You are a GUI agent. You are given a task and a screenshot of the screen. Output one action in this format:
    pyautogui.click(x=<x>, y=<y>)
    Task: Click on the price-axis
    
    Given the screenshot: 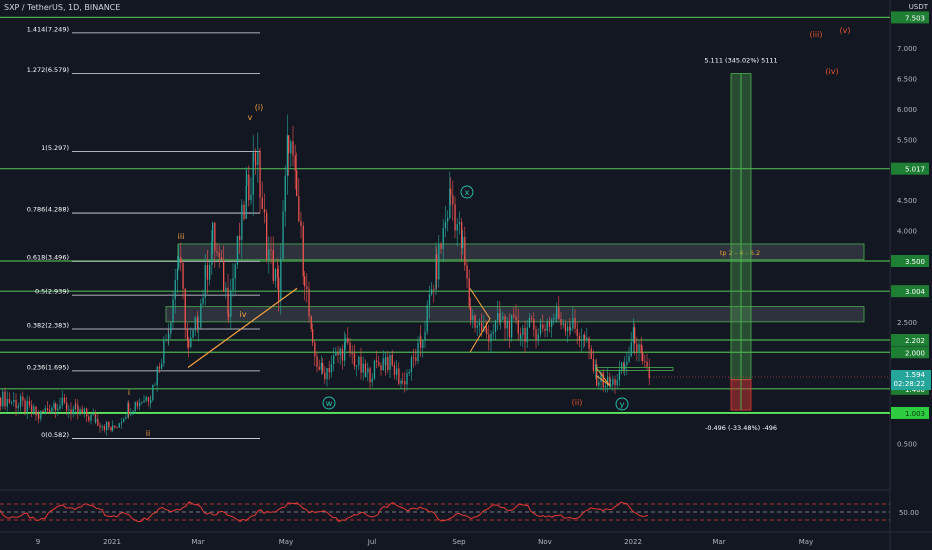 What is the action you would take?
    pyautogui.click(x=911, y=275)
    